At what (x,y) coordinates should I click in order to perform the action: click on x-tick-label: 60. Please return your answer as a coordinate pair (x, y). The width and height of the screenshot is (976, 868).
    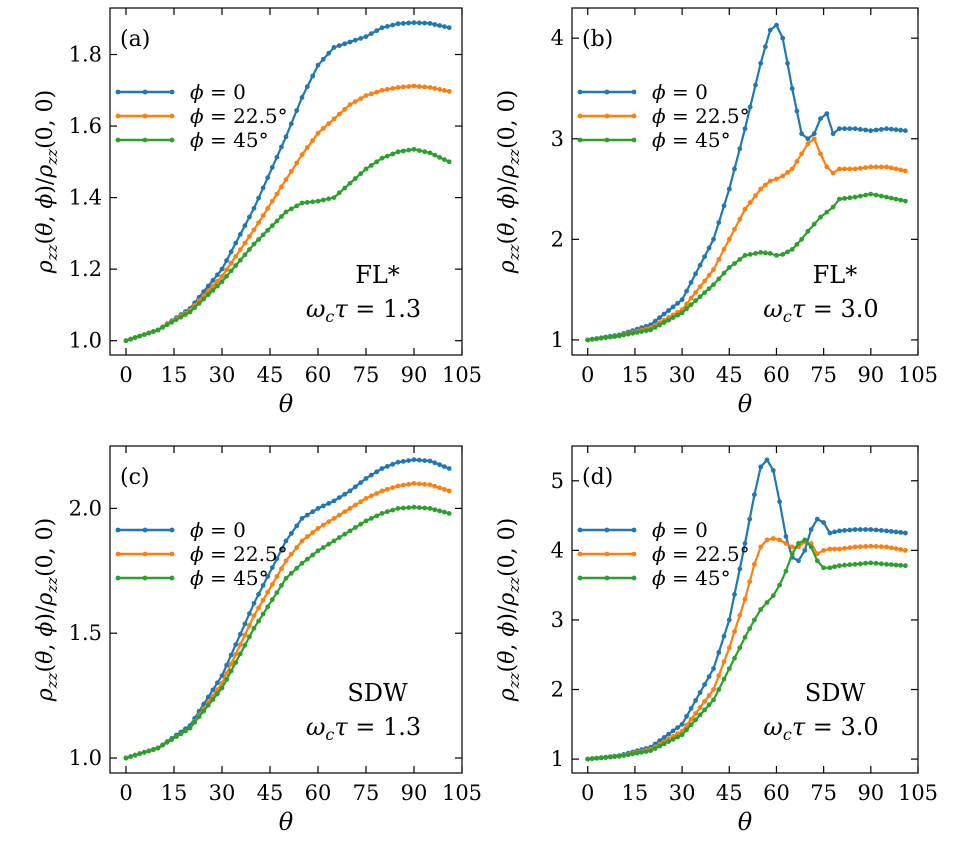
    Looking at the image, I should click on (318, 793).